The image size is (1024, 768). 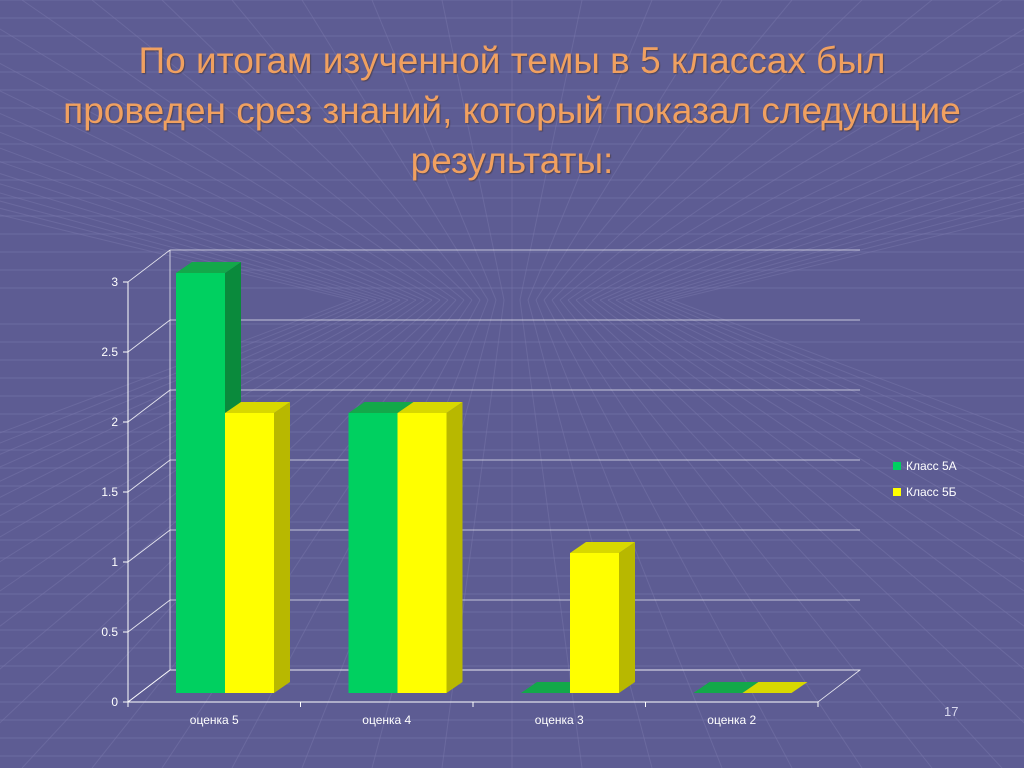 What do you see at coordinates (114, 282) in the screenshot?
I see `y-tick-label: 3` at bounding box center [114, 282].